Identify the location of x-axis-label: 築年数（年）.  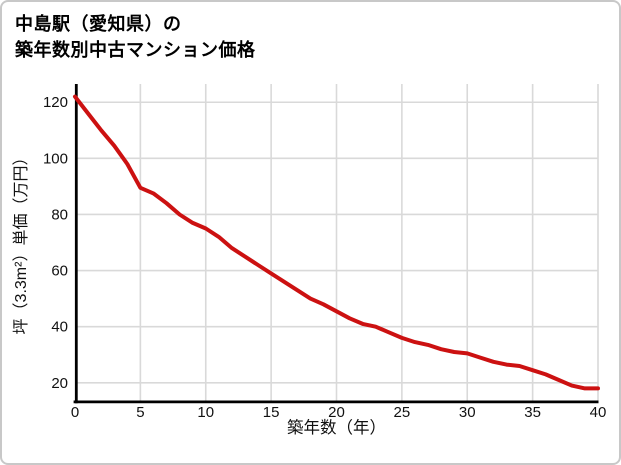
(336, 427).